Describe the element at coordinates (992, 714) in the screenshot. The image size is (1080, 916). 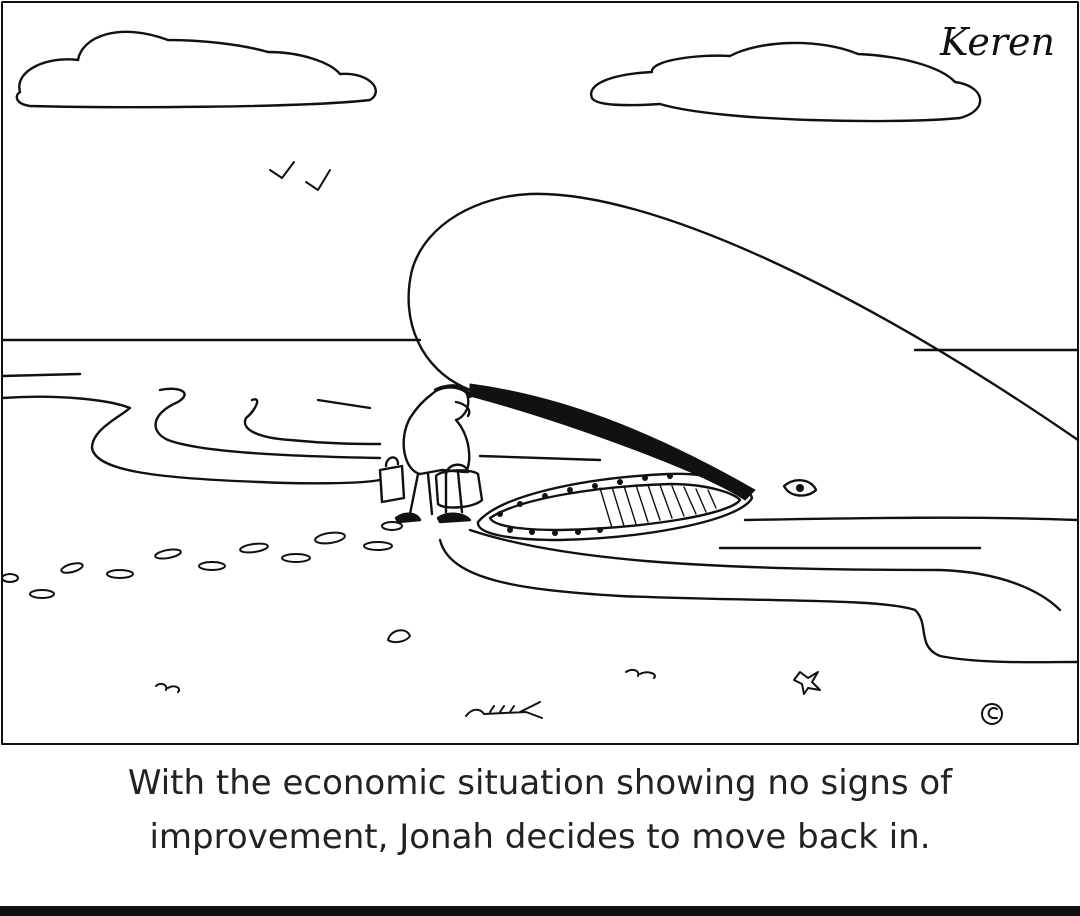
I see `copyright-mark` at that location.